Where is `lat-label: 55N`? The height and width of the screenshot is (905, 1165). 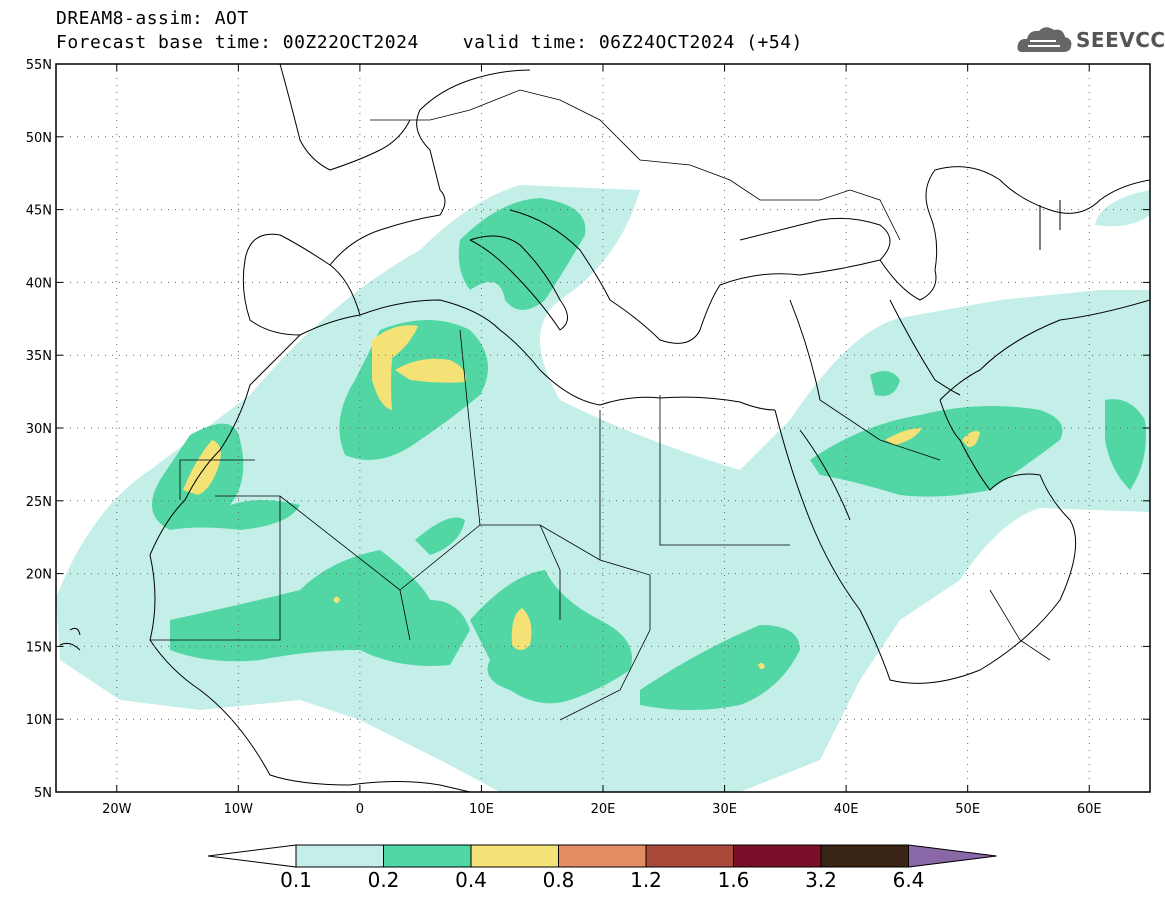
lat-label: 55N is located at coordinates (39, 65).